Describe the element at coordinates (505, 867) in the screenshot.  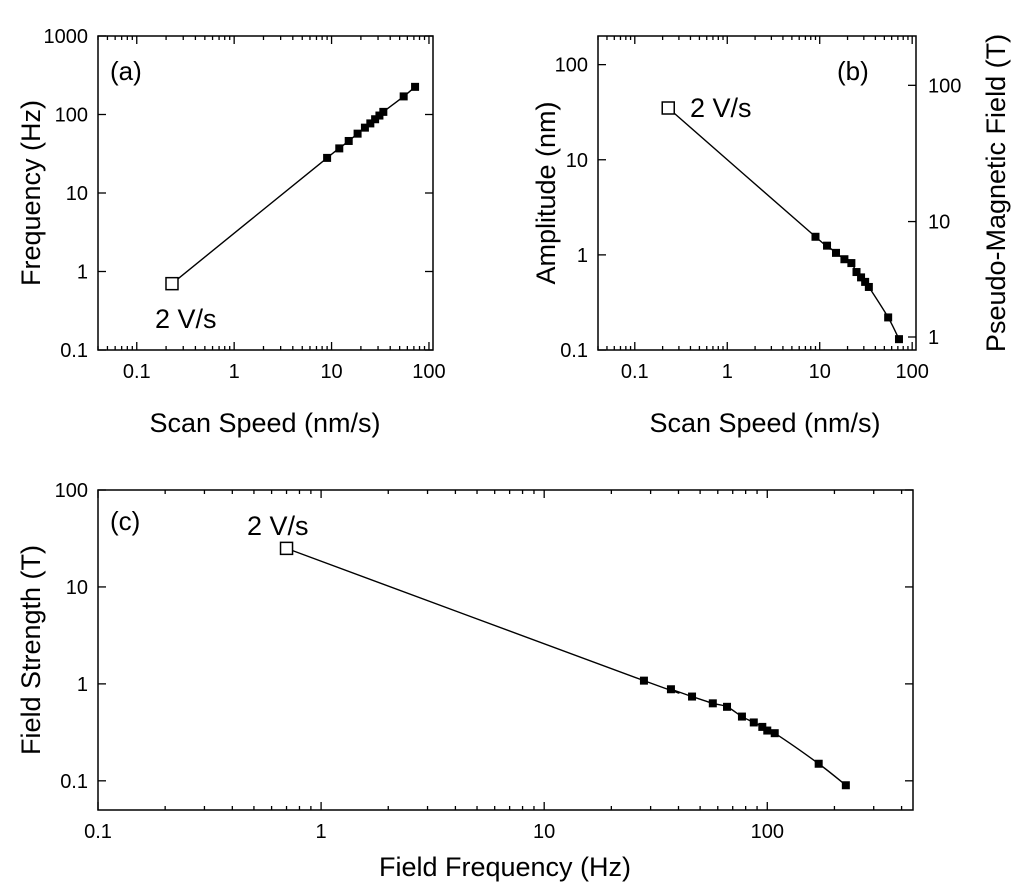
I see `x-axis-title: Field Frequency (Hz)` at that location.